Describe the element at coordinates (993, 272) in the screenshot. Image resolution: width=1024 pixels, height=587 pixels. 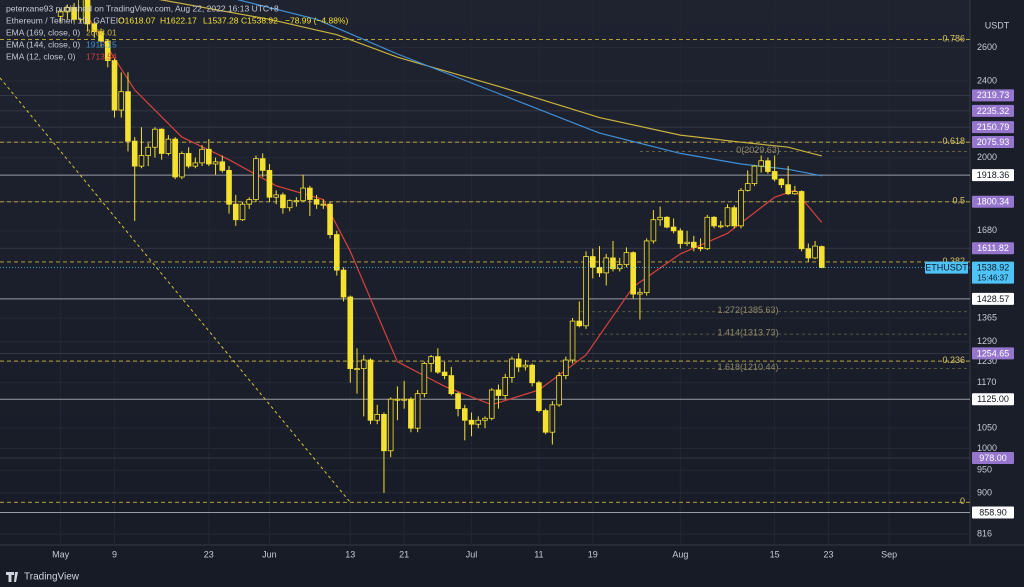
I see `price-tag` at that location.